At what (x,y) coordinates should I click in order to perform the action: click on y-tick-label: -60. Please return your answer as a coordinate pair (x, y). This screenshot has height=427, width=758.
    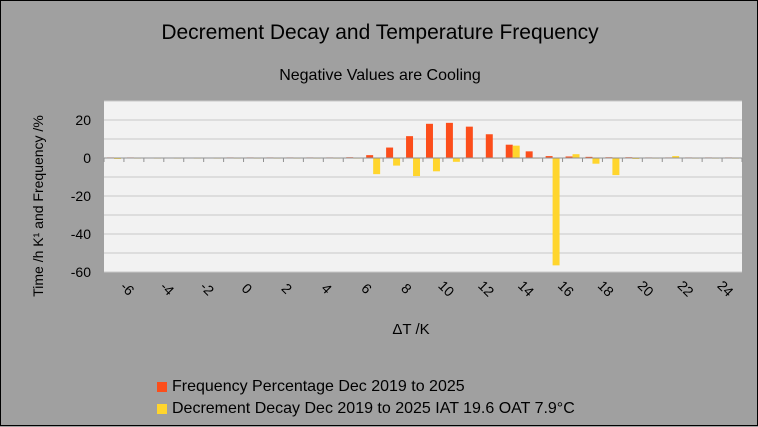
    Looking at the image, I should click on (81, 272).